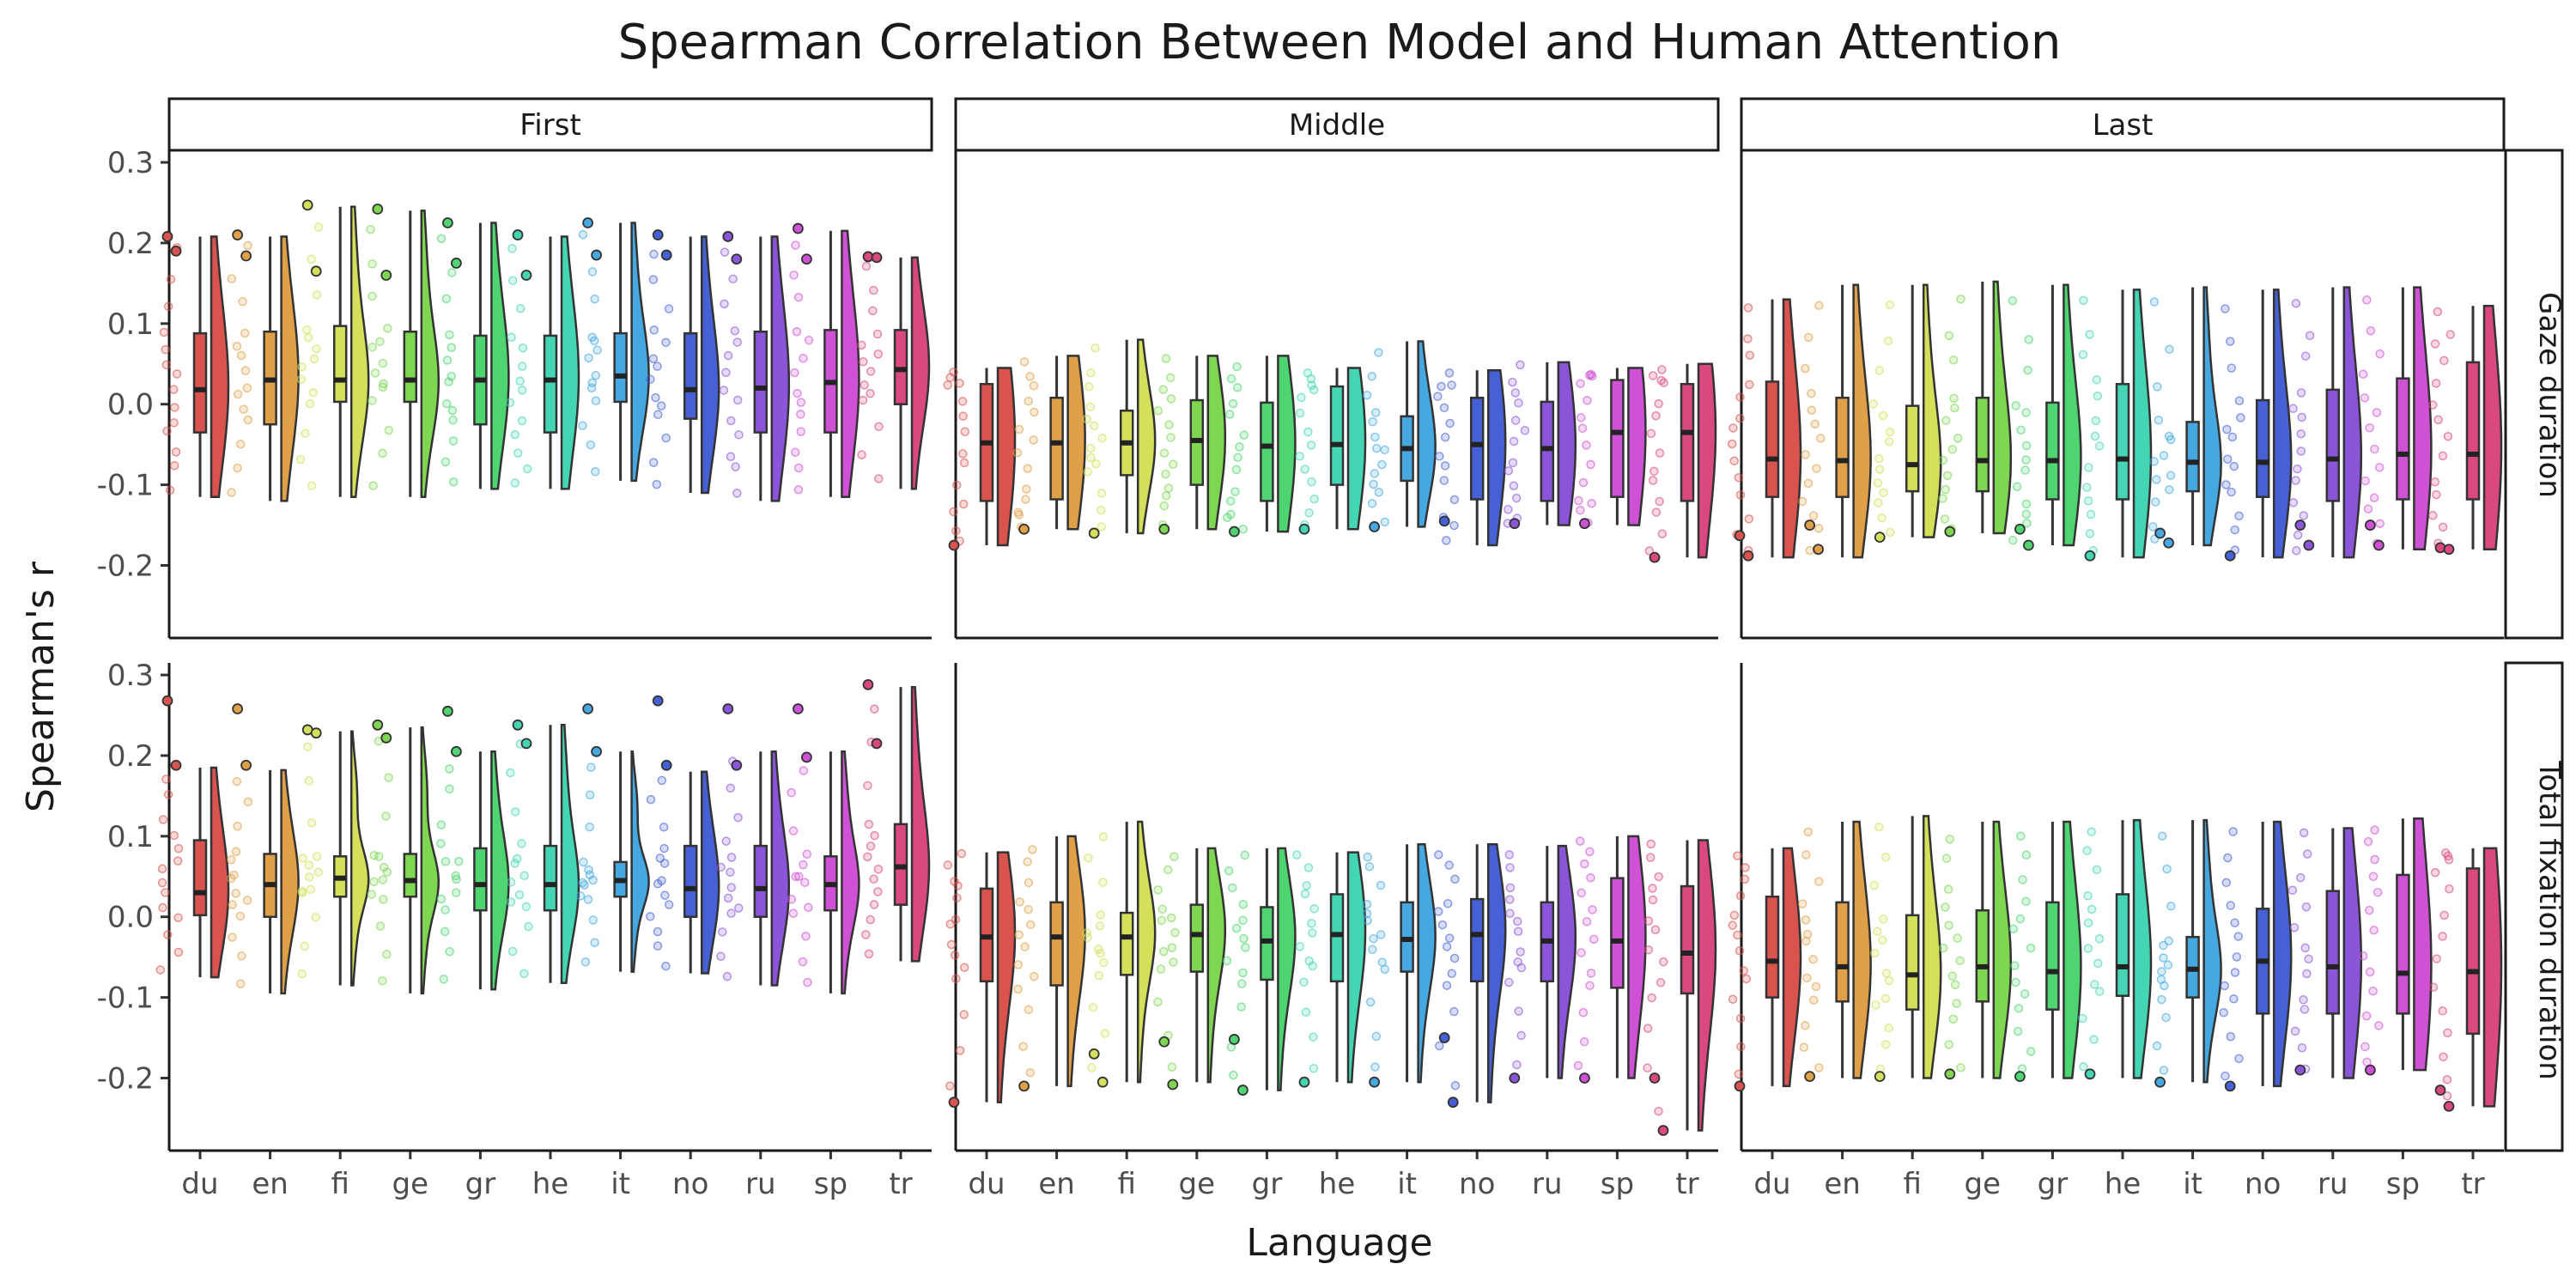 This screenshot has width=2576, height=1288. I want to click on x-tick-label: sp, so click(1617, 1184).